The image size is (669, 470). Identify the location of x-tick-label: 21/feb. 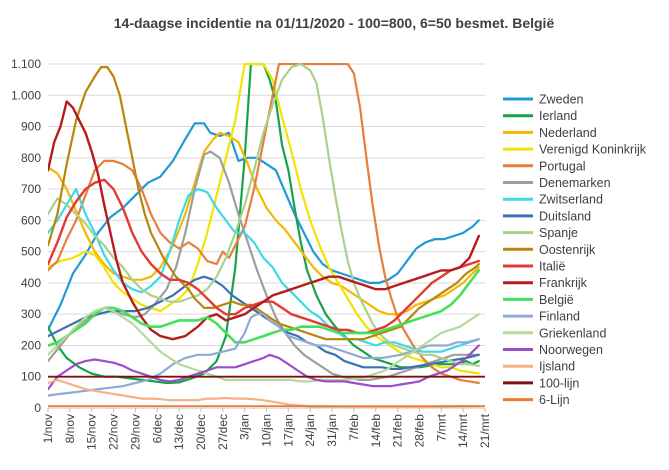
(398, 431).